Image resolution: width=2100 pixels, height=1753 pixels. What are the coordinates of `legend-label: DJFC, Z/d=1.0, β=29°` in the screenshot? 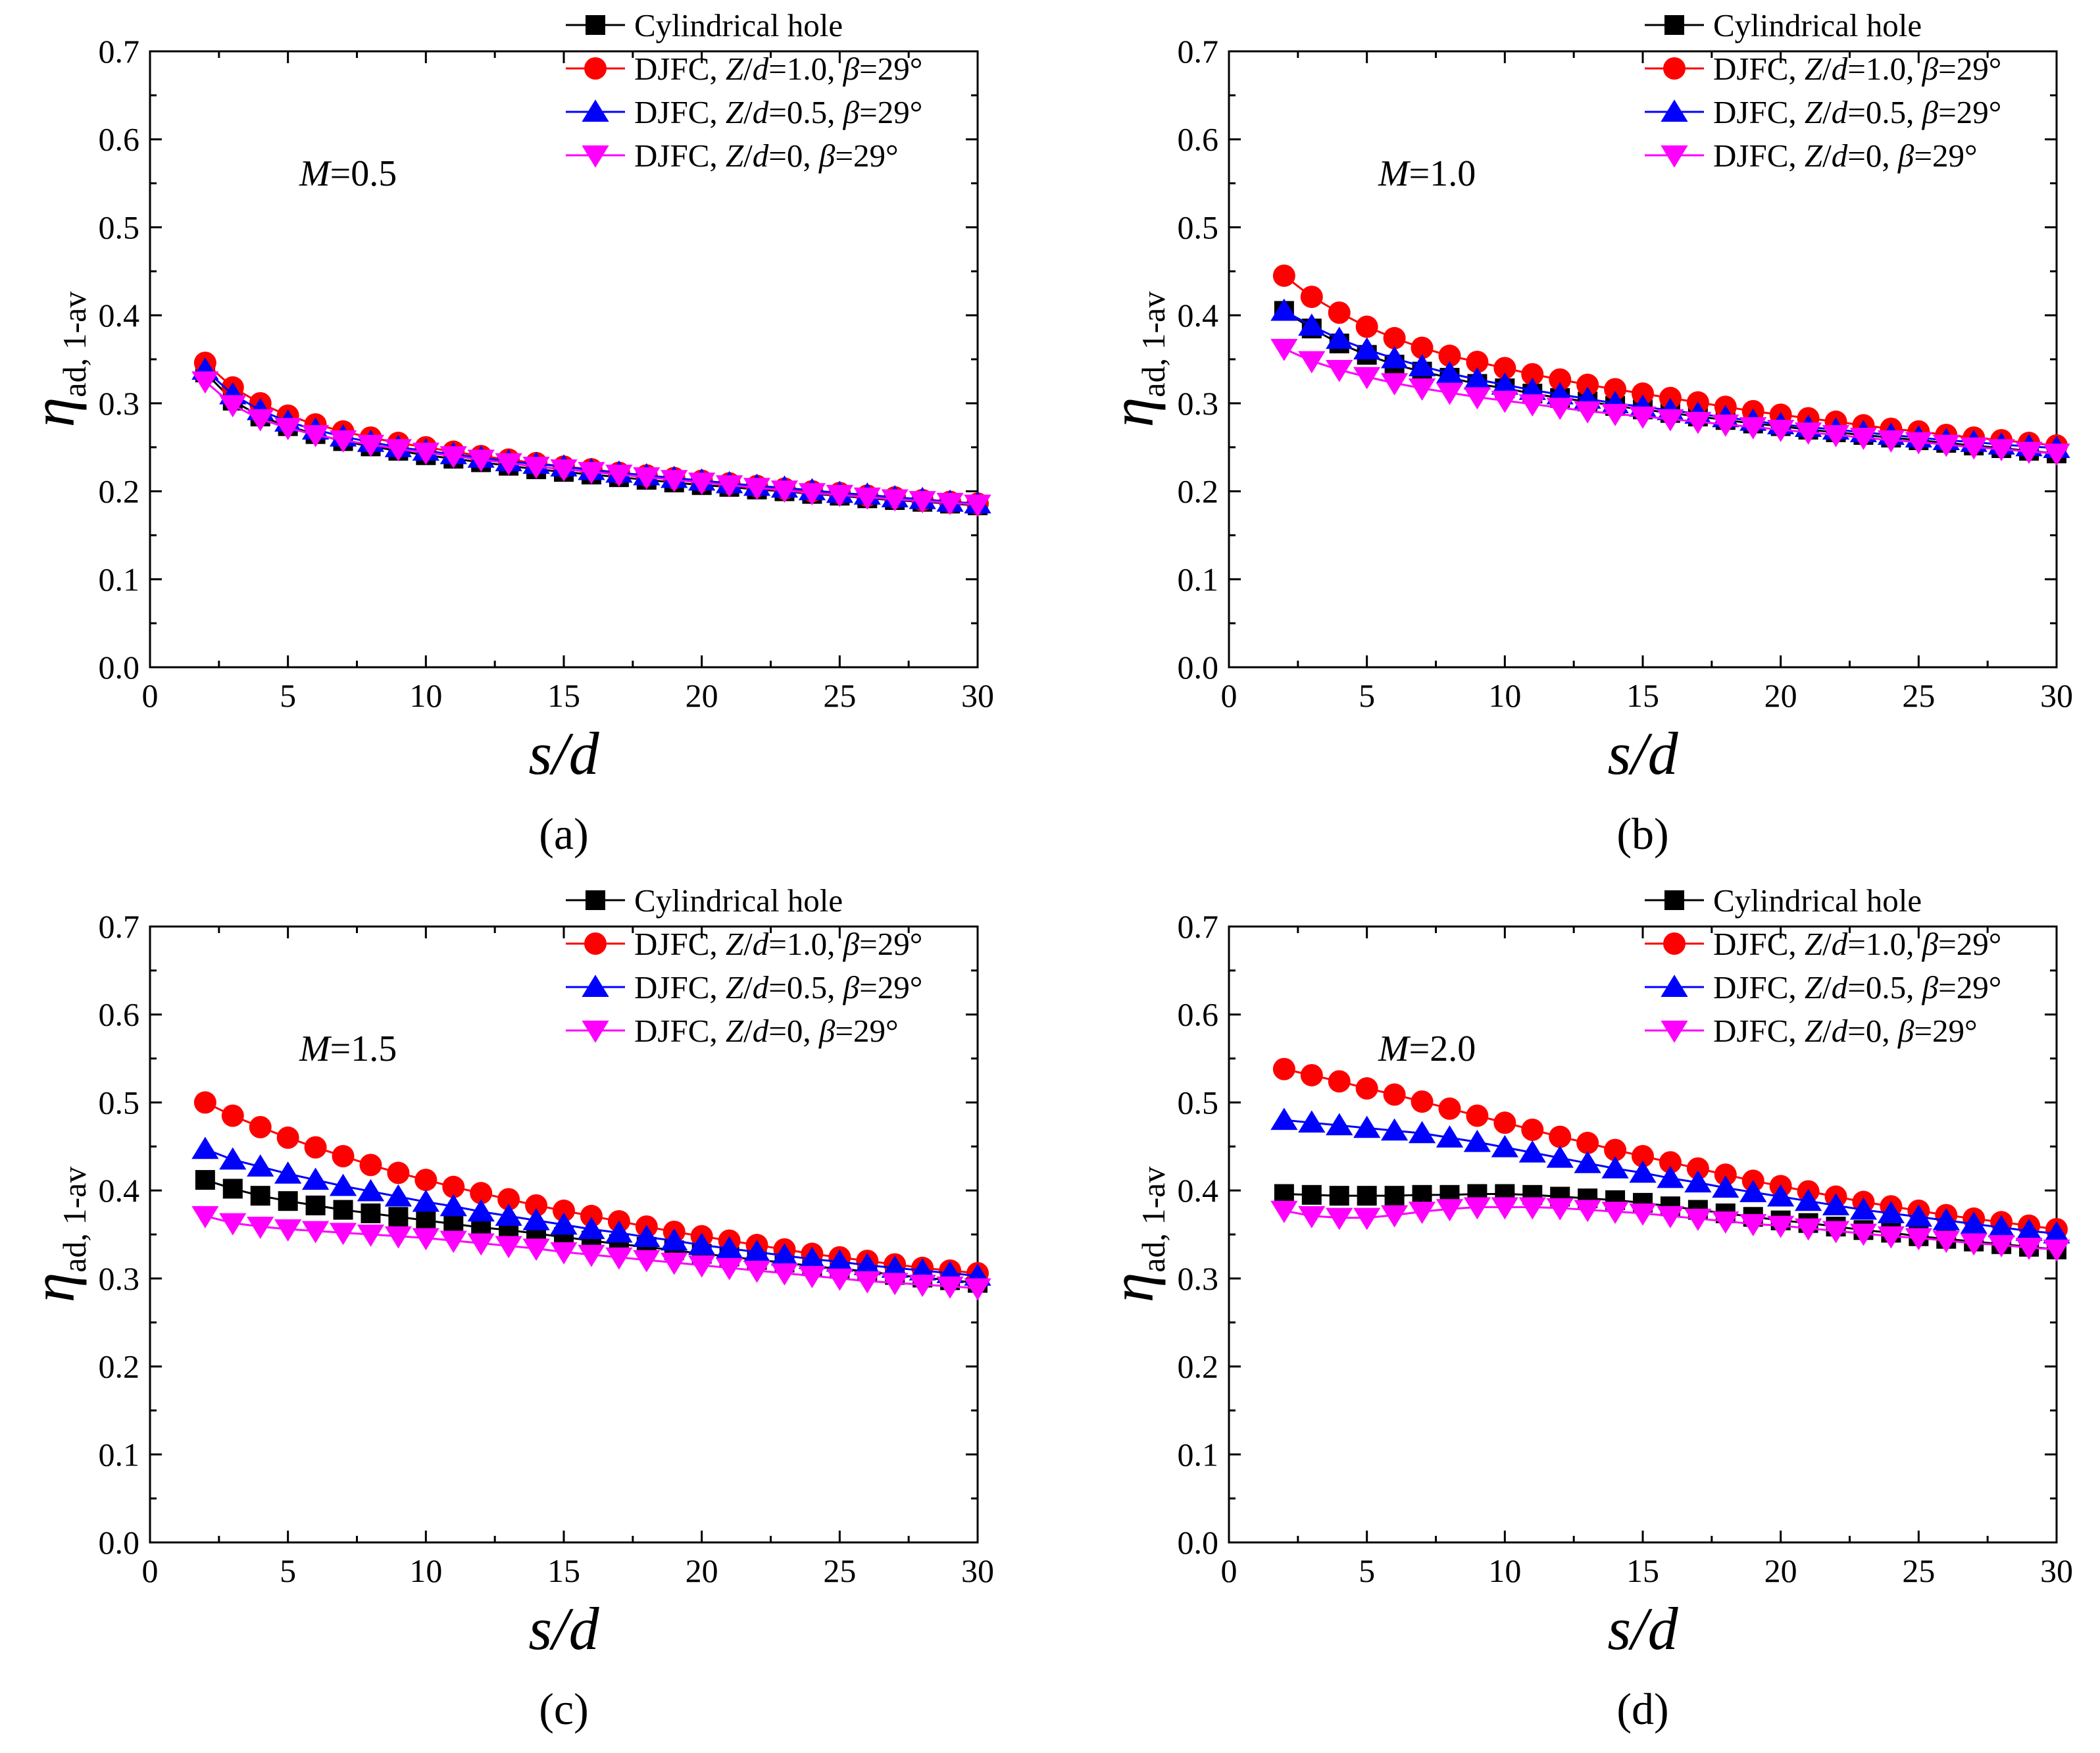 It's located at (1857, 69).